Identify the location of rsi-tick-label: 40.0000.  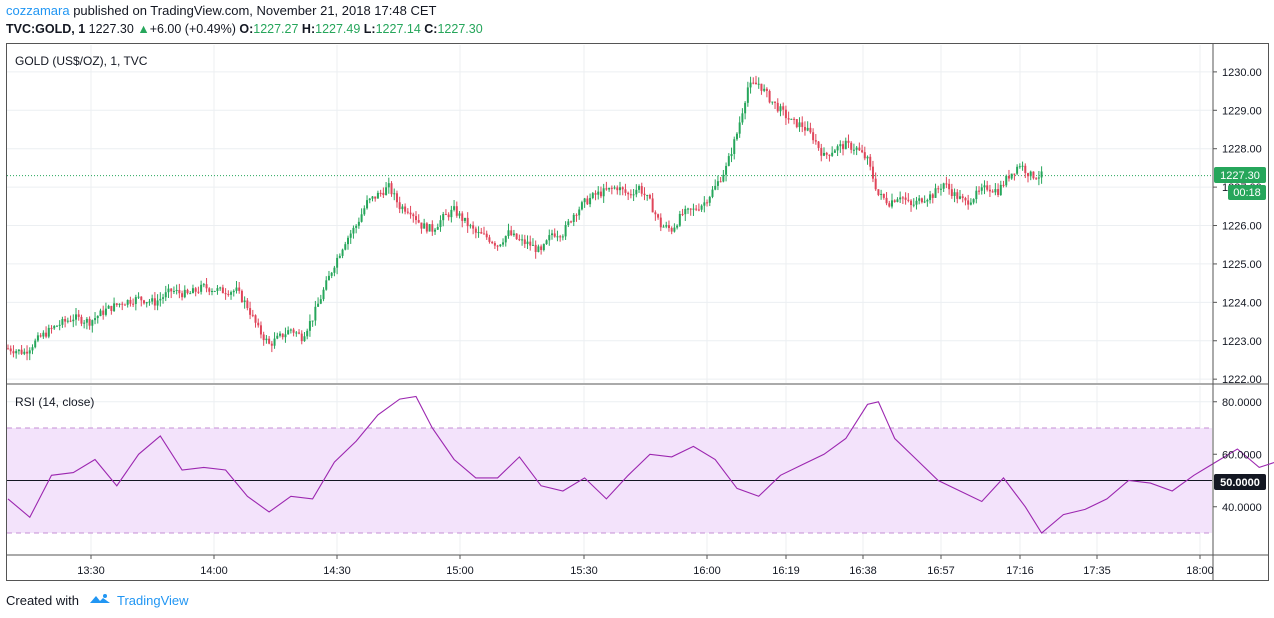
(1242, 508).